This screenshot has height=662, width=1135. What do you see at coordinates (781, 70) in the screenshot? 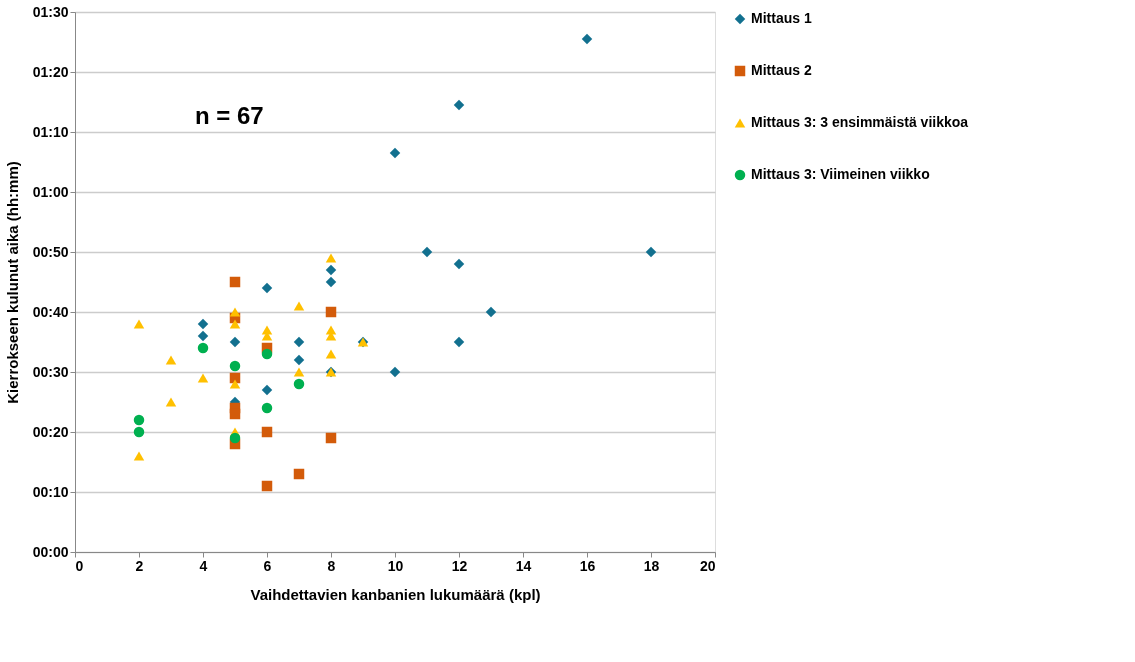
I see `legend-label: Mittaus 2` at bounding box center [781, 70].